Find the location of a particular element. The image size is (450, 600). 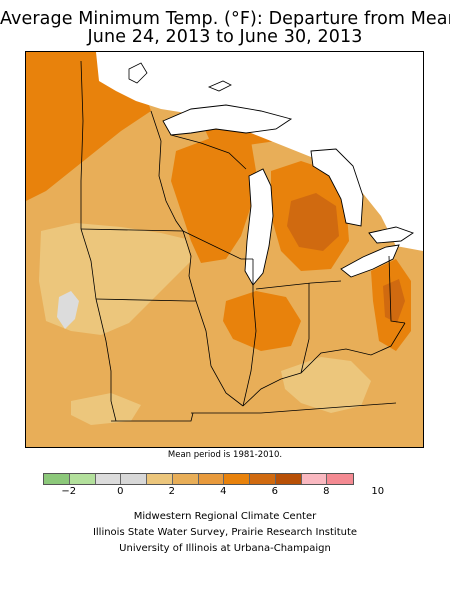

mi-in-oh-border is located at coordinates (298, 285).